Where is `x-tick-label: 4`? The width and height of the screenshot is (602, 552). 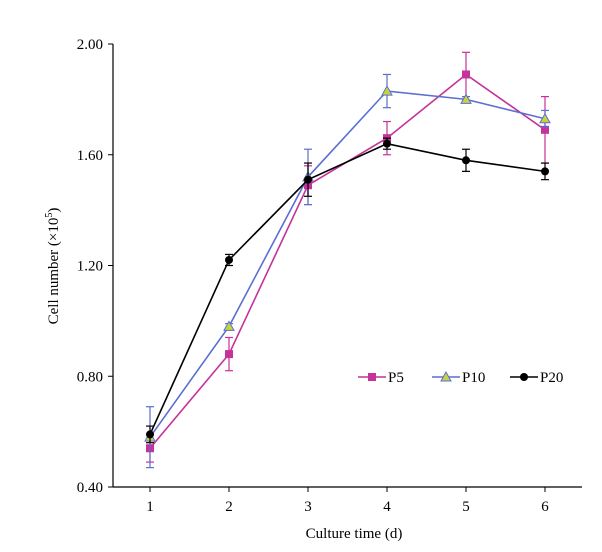 x-tick-label: 4 is located at coordinates (387, 507).